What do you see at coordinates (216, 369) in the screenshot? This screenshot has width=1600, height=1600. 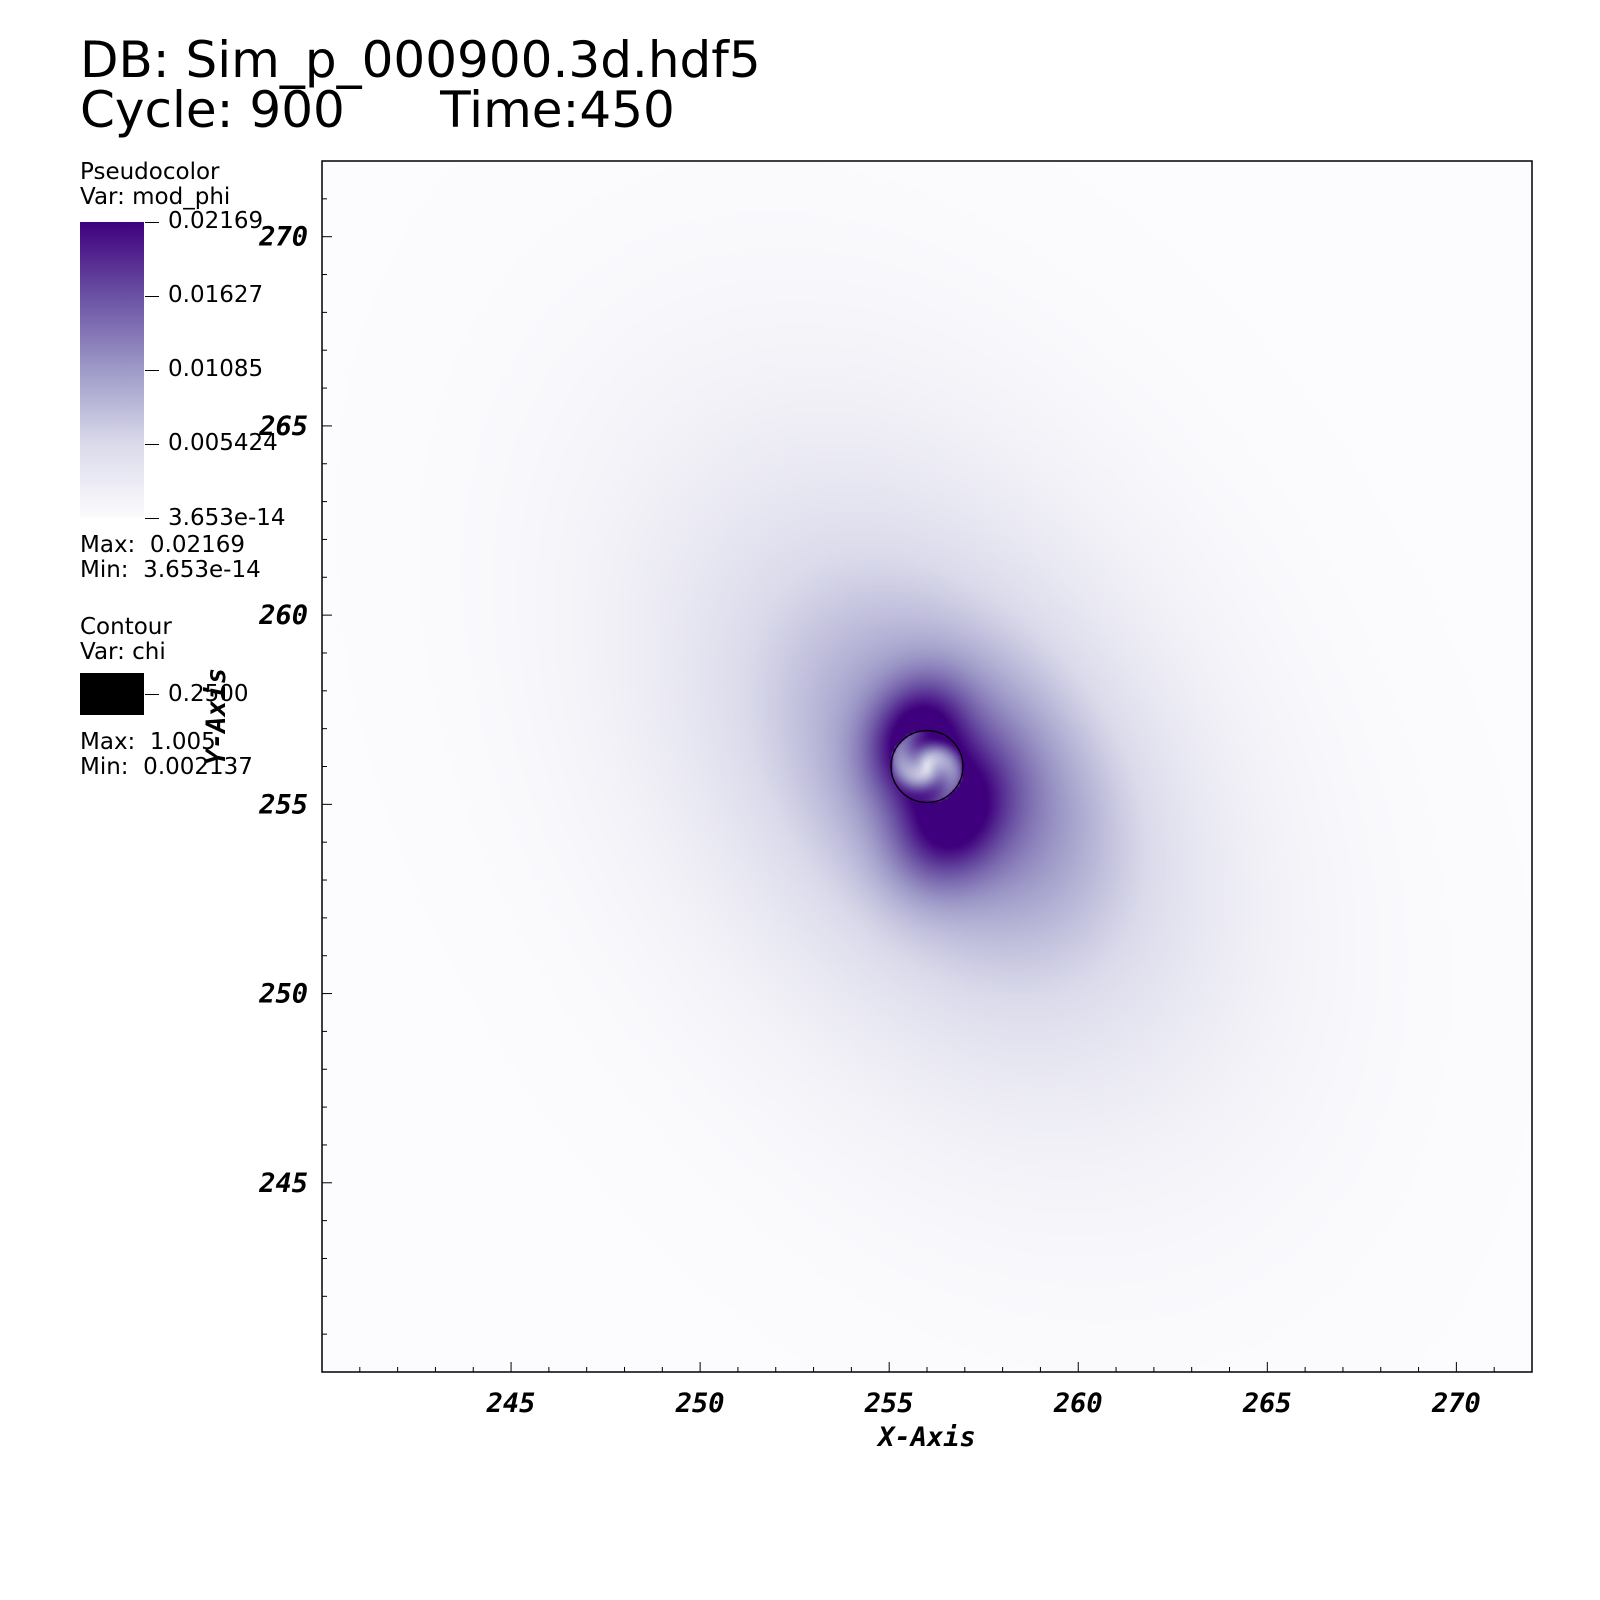 I see `colorbar-tick-label: 0.01085` at bounding box center [216, 369].